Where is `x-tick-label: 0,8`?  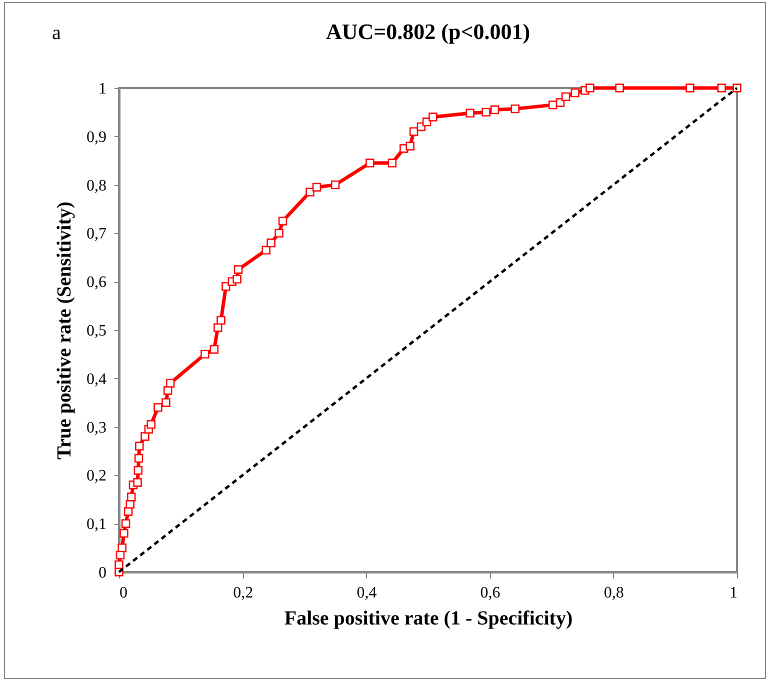
x-tick-label: 0,8 is located at coordinates (614, 593).